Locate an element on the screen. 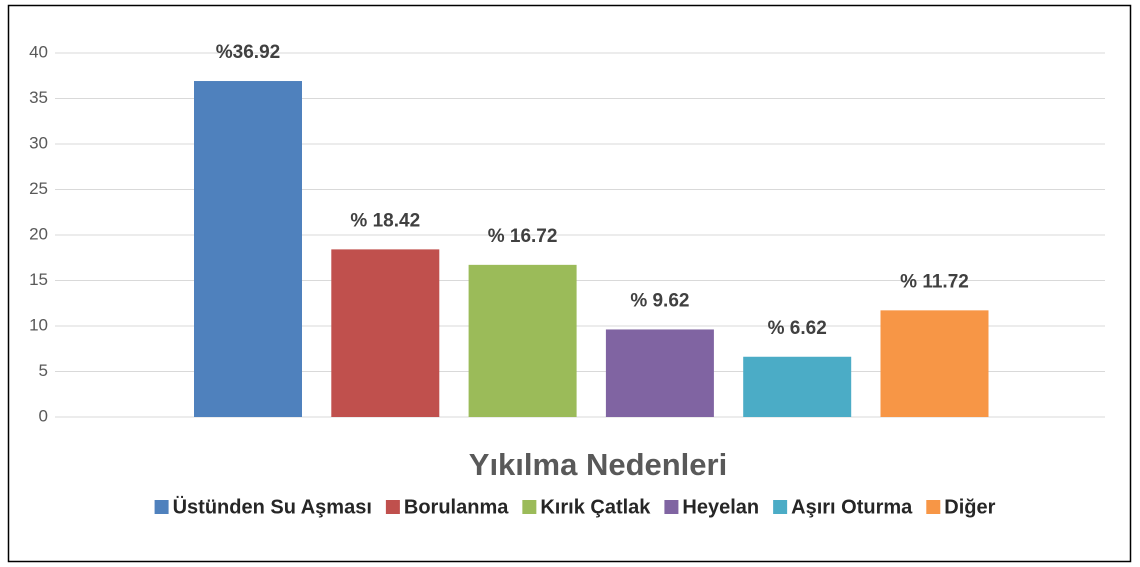  value-label: % 16.72 is located at coordinates (523, 236).